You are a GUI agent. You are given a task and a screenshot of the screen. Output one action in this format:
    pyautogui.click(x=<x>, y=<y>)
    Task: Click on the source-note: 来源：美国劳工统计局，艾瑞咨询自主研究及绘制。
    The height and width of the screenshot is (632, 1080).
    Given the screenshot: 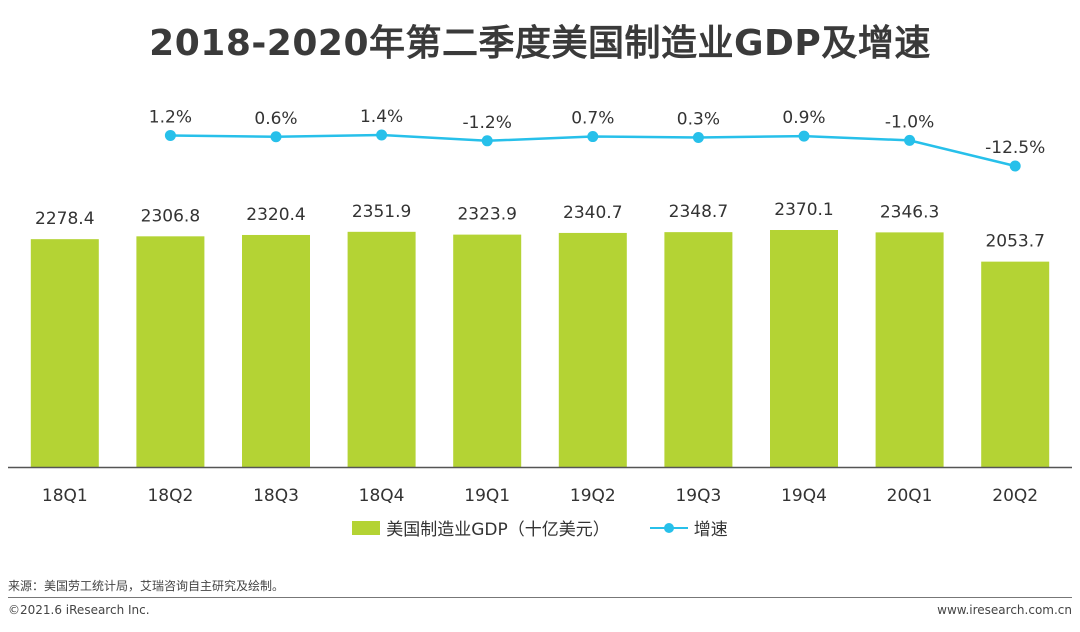 What is the action you would take?
    pyautogui.click(x=146, y=586)
    